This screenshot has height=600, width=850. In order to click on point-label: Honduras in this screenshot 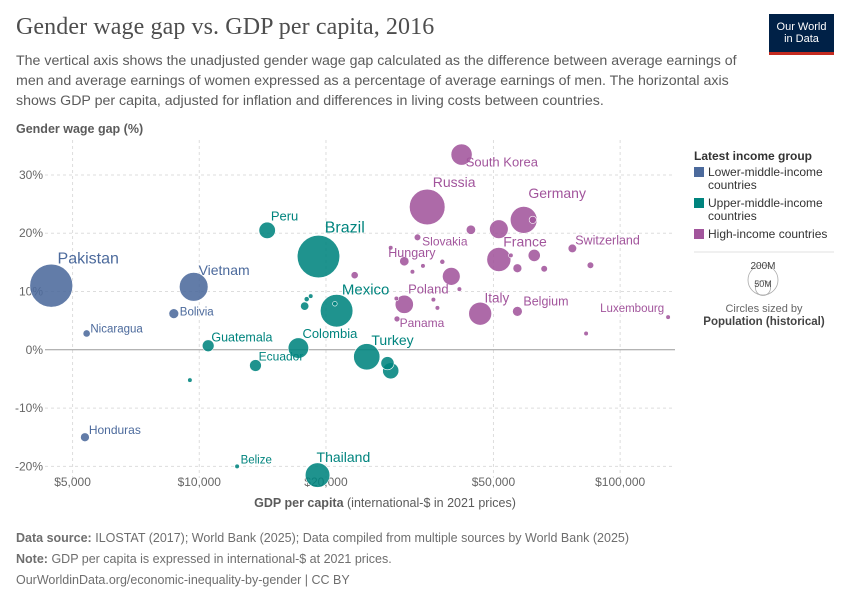, I will do `click(115, 430)`.